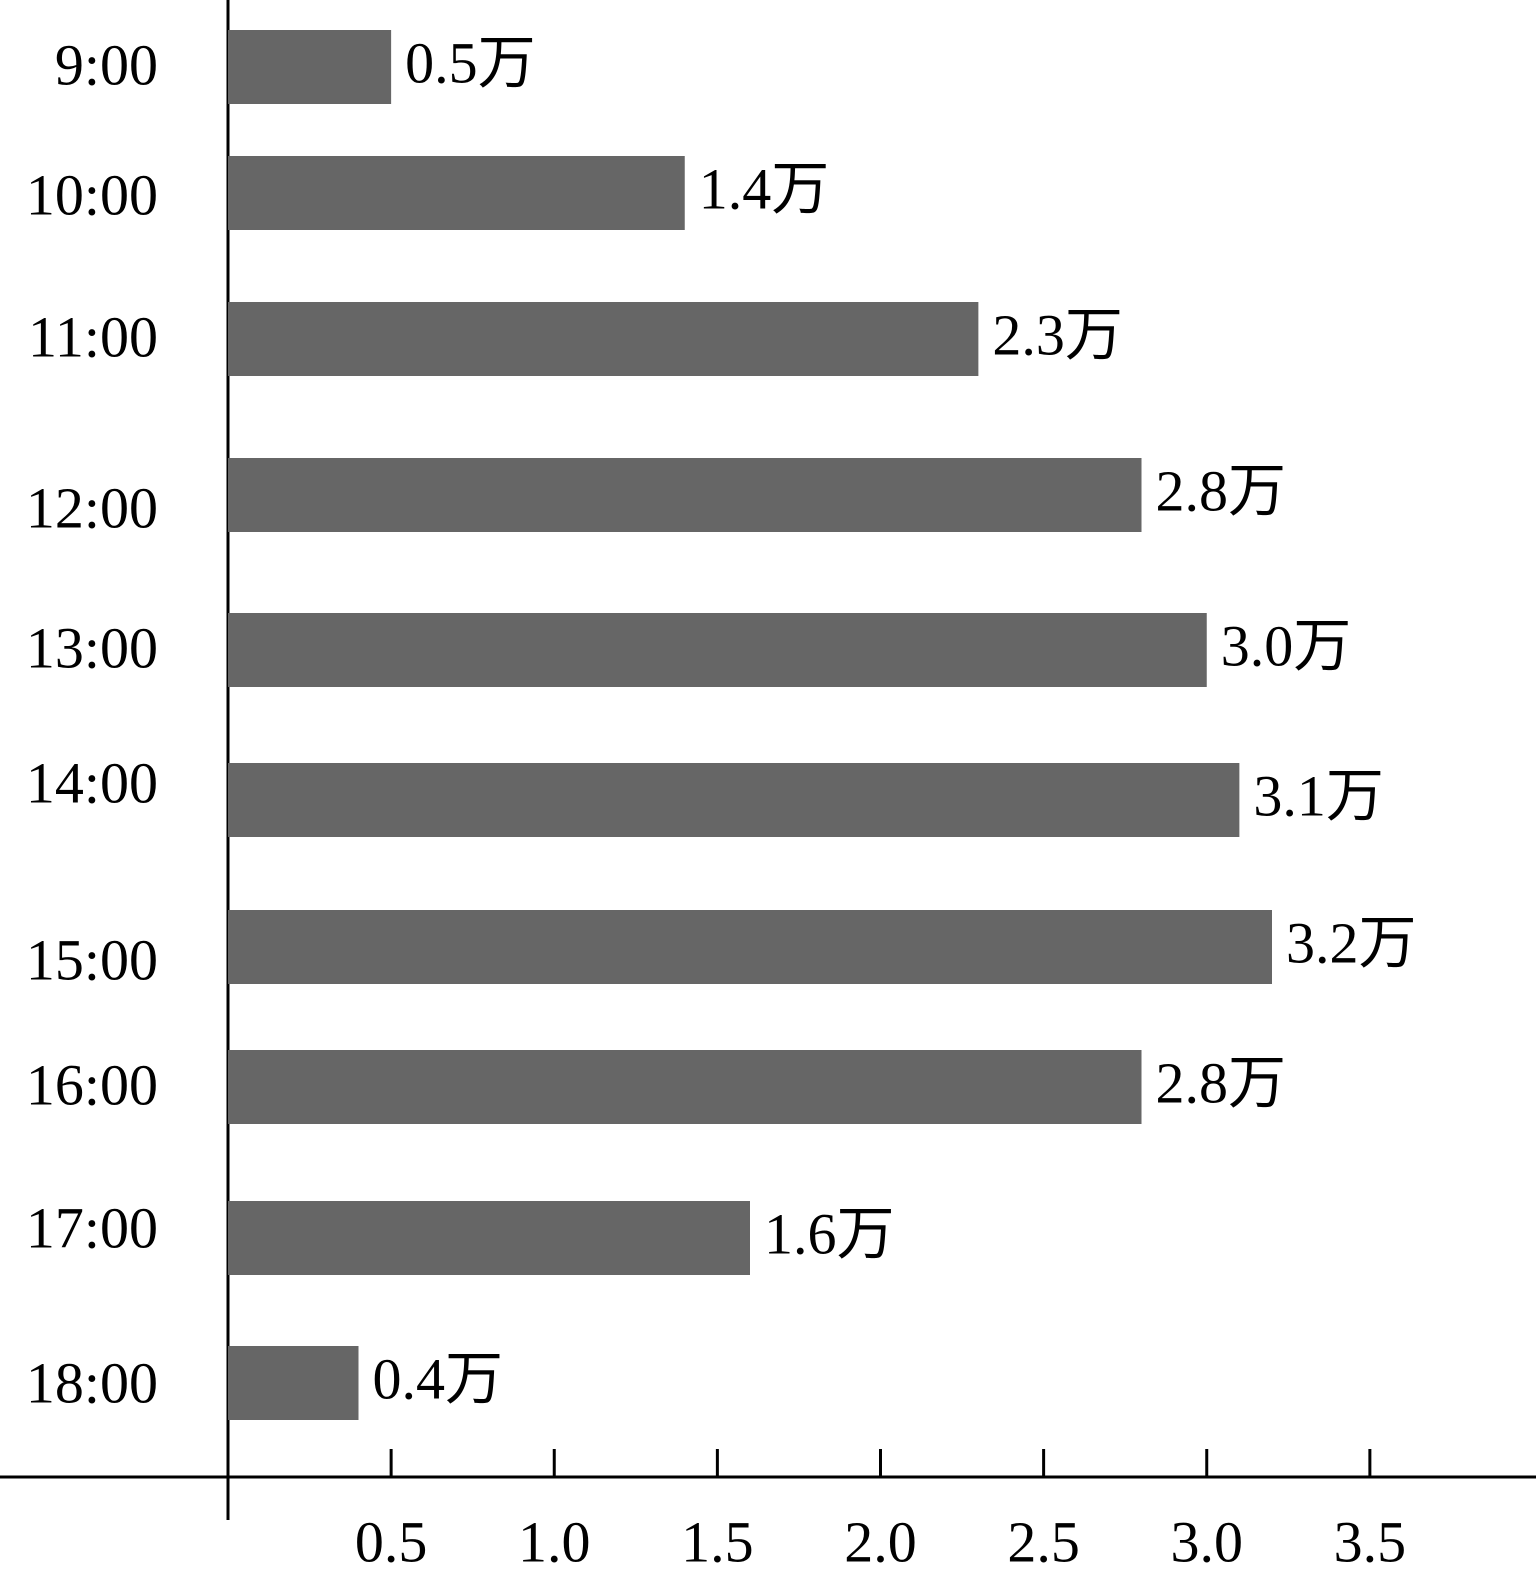 The height and width of the screenshot is (1571, 1536). I want to click on value-label: 3.0万, so click(1286, 645).